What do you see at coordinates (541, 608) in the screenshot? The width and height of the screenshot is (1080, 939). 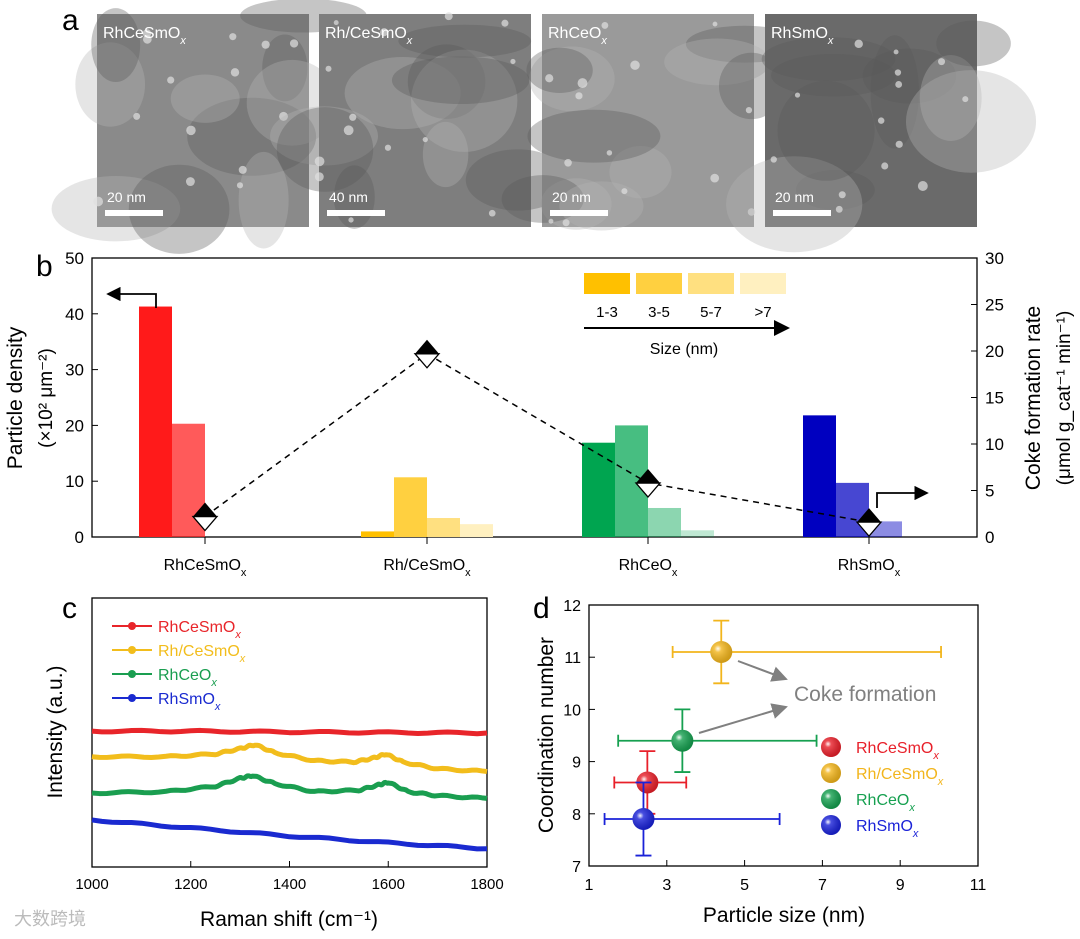 I see `panel-label-d: d` at bounding box center [541, 608].